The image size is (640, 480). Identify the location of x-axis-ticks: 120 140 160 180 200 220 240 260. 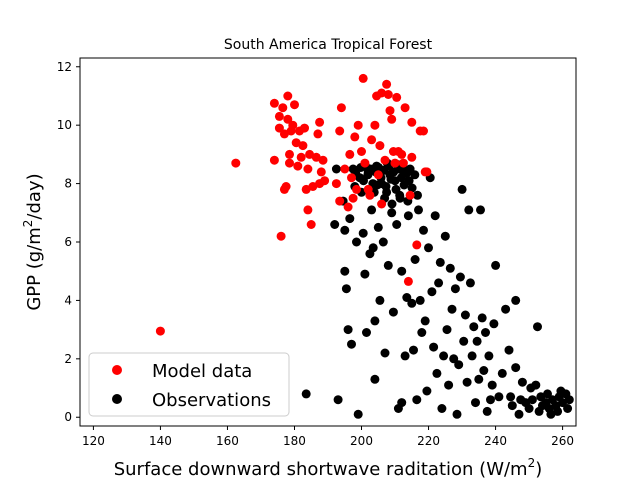
(328, 437).